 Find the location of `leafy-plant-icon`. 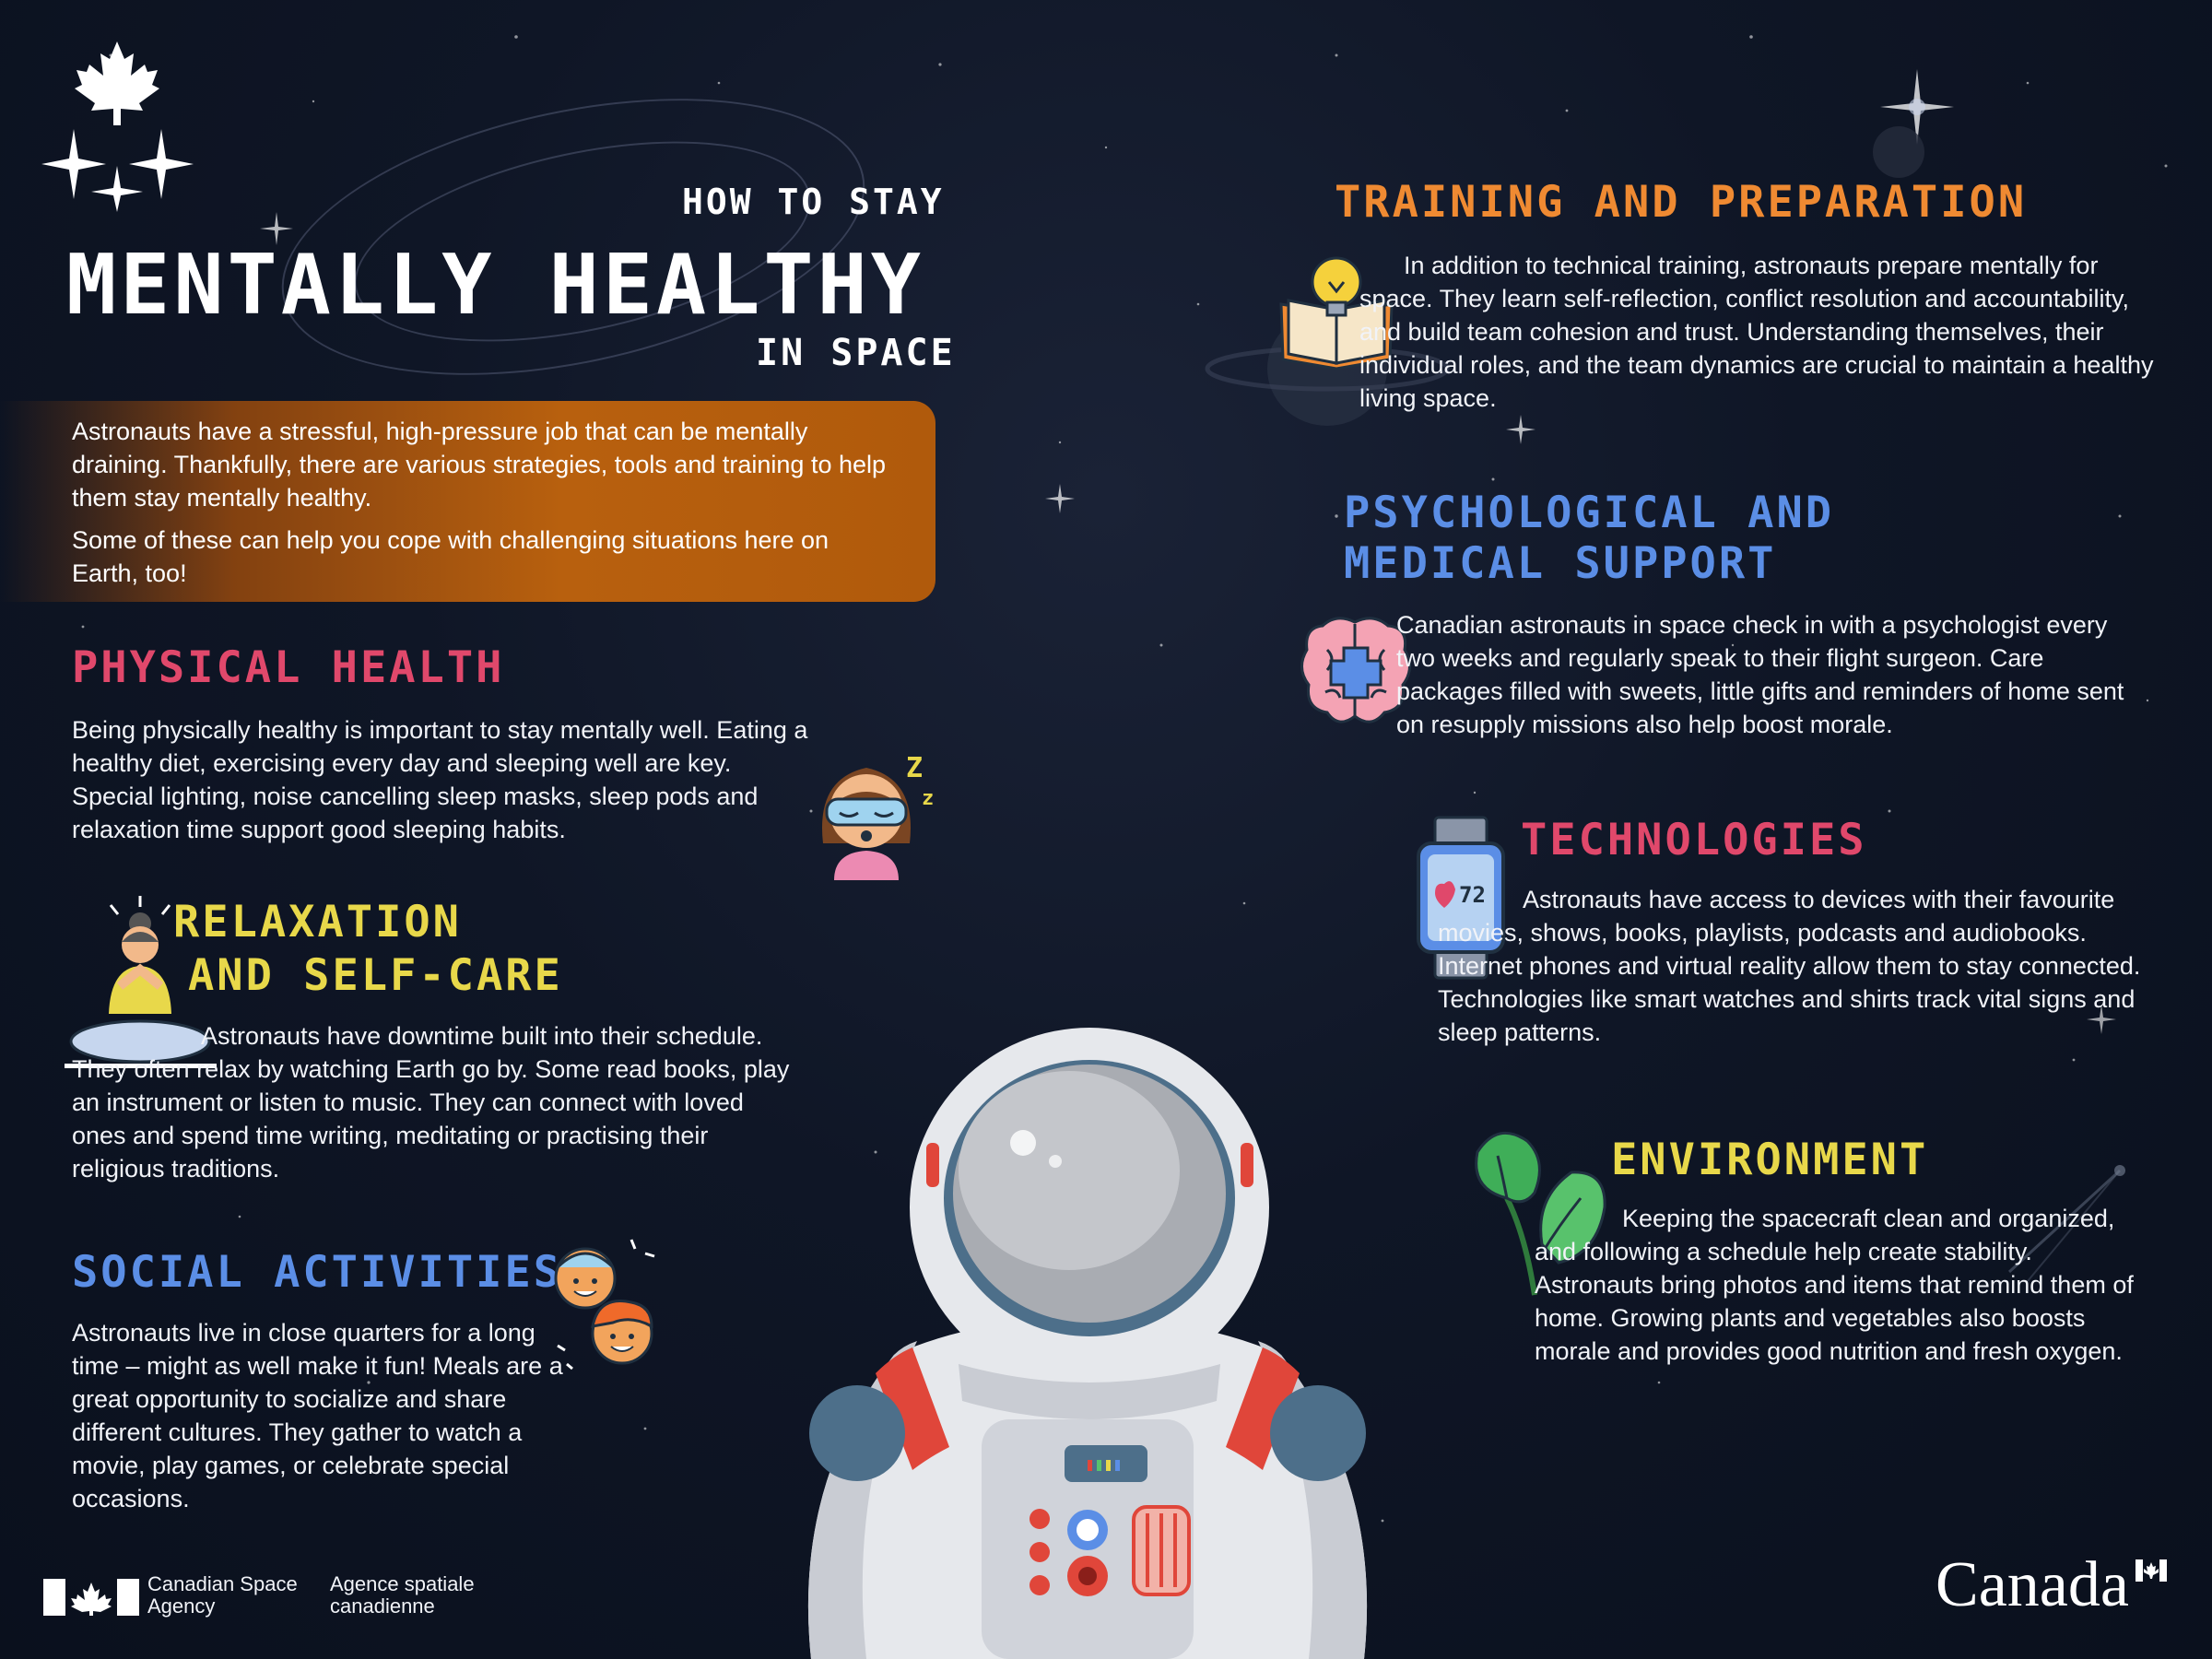

leafy-plant-icon is located at coordinates (1539, 1212).